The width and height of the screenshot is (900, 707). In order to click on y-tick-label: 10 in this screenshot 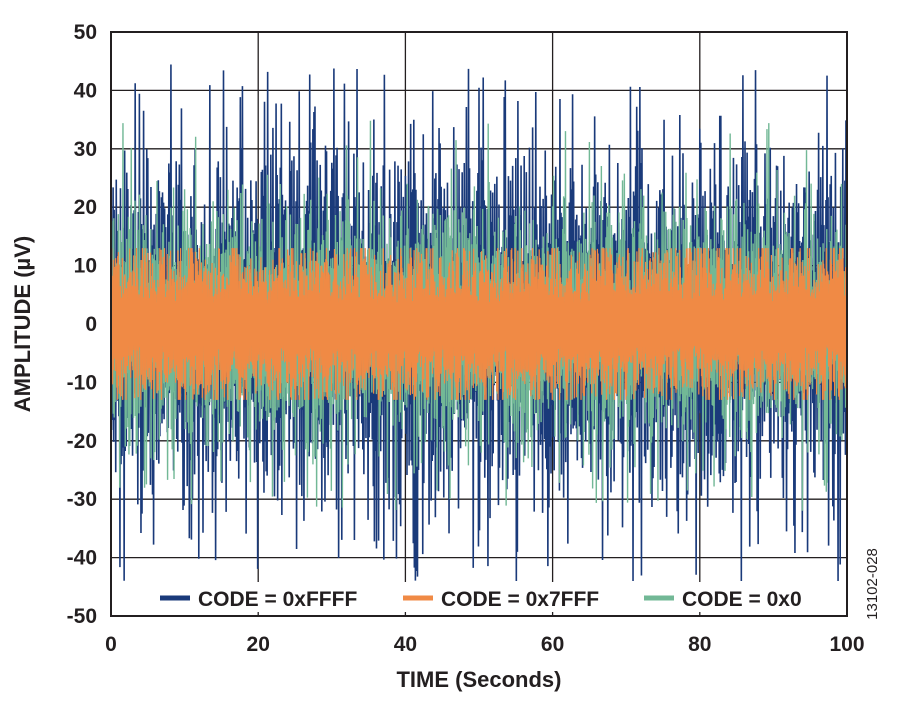, I will do `click(85, 266)`.